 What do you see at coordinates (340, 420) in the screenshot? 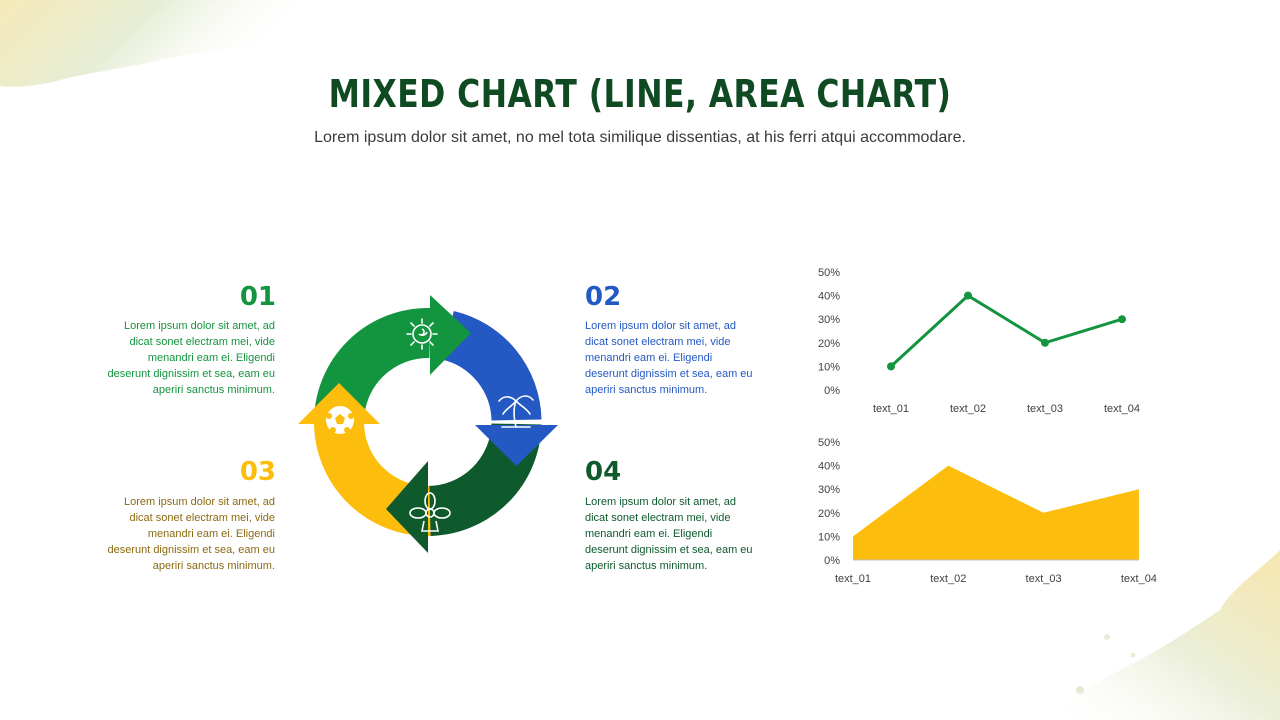
I see `soccer-ball-icon` at bounding box center [340, 420].